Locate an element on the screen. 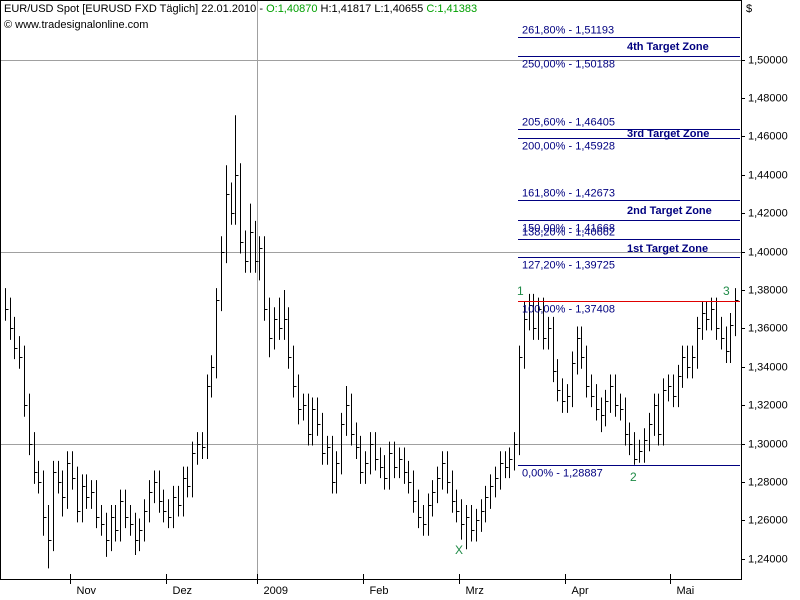 The width and height of the screenshot is (800, 600). y-tick-label: 1,36000 is located at coordinates (768, 328).